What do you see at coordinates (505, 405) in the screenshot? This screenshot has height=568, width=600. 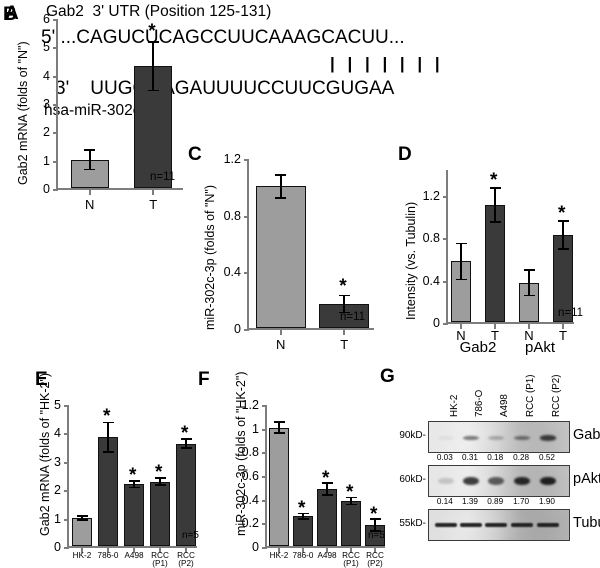 I see `blot-lane-label: A498` at bounding box center [505, 405].